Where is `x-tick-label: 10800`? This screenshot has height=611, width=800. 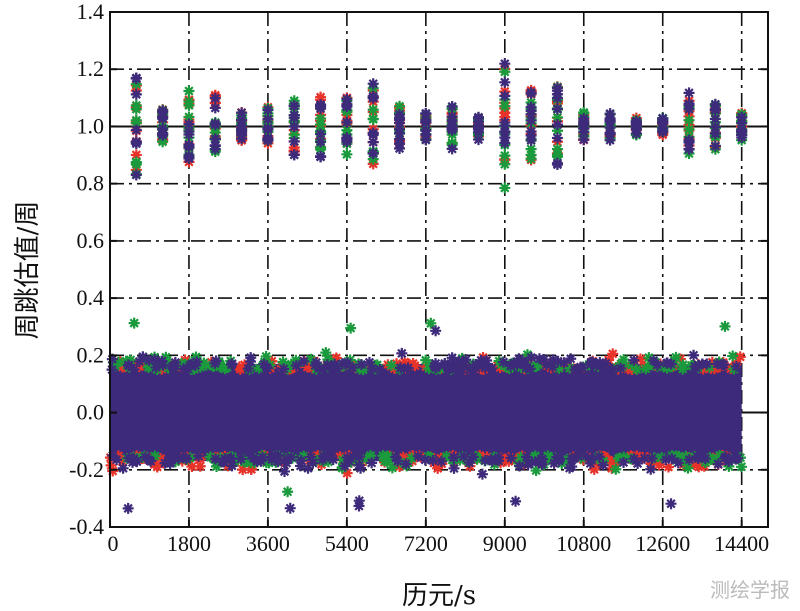
x-tick-label: 10800 is located at coordinates (583, 543).